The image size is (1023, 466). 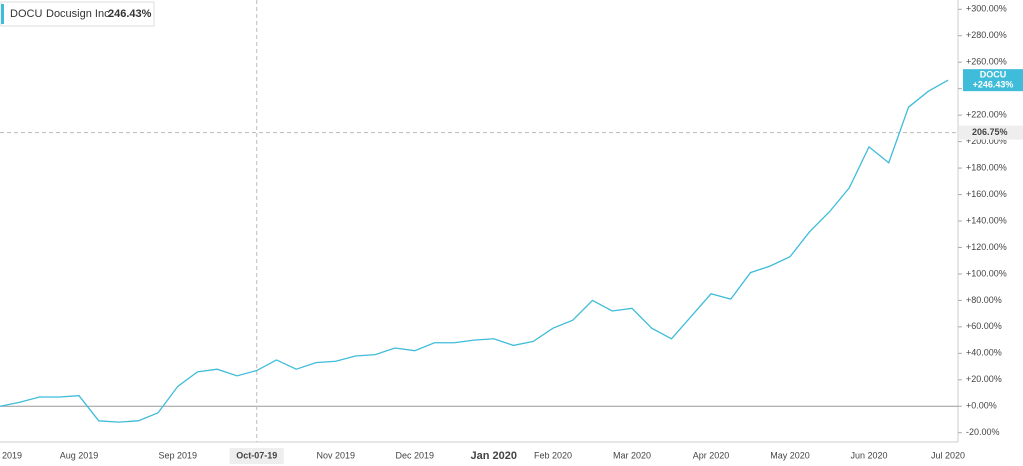 What do you see at coordinates (2, 14) in the screenshot?
I see `header-swatch` at bounding box center [2, 14].